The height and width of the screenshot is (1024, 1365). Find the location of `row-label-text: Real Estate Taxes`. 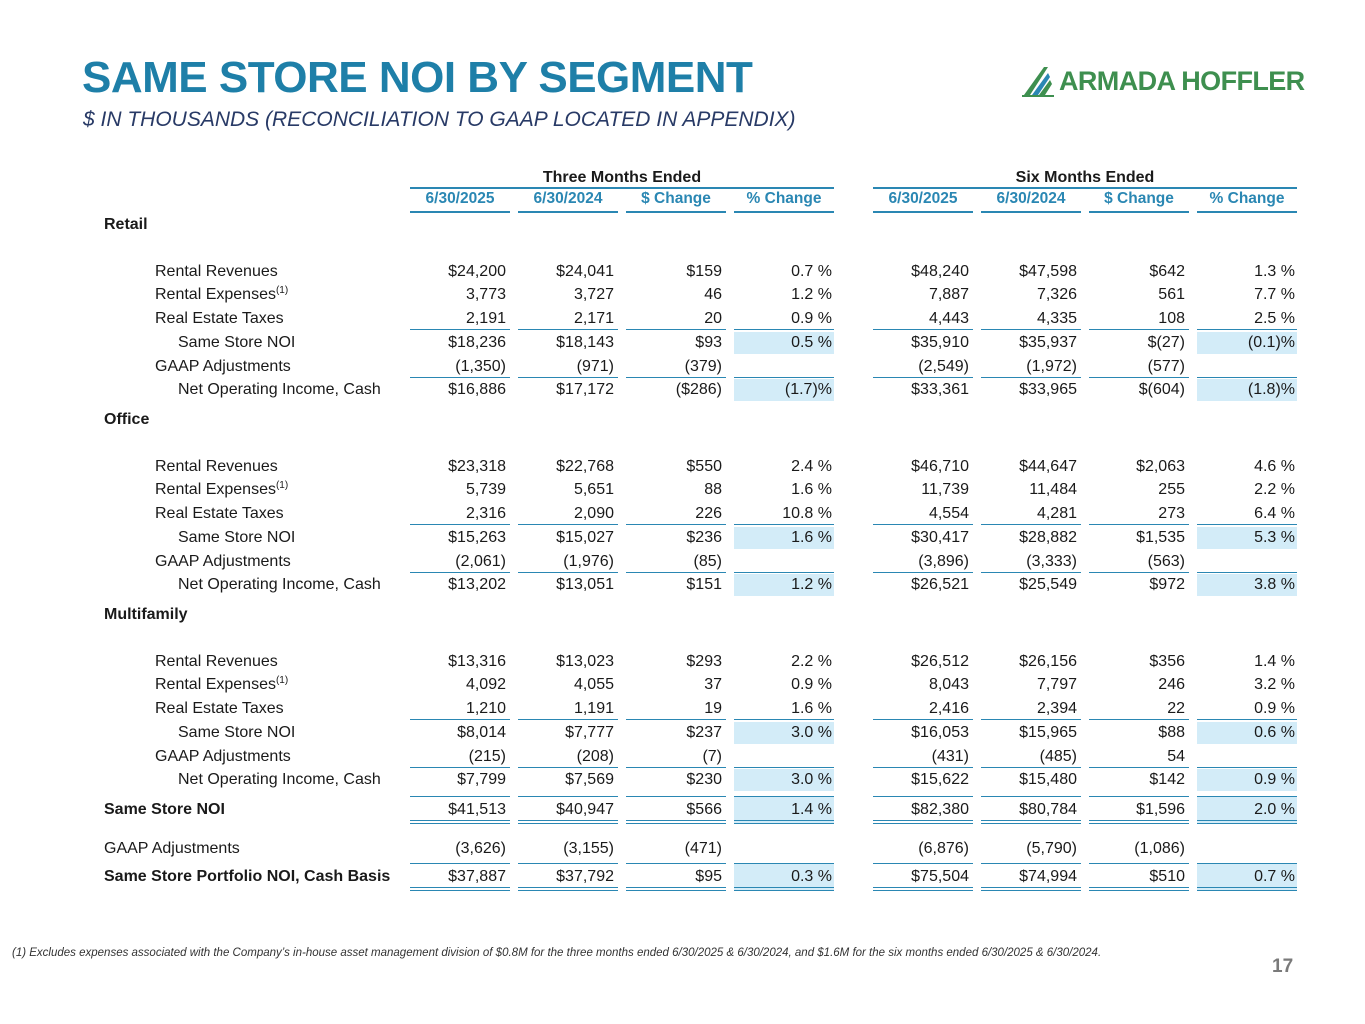

row-label-text: Real Estate Taxes is located at coordinates (219, 708).